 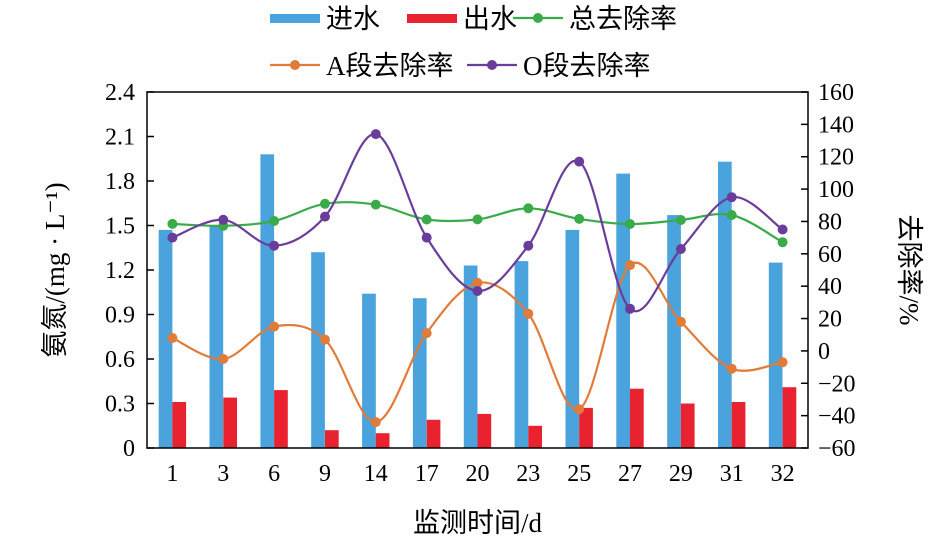 I want to click on right-axis-tick-label: 160, so click(x=836, y=93).